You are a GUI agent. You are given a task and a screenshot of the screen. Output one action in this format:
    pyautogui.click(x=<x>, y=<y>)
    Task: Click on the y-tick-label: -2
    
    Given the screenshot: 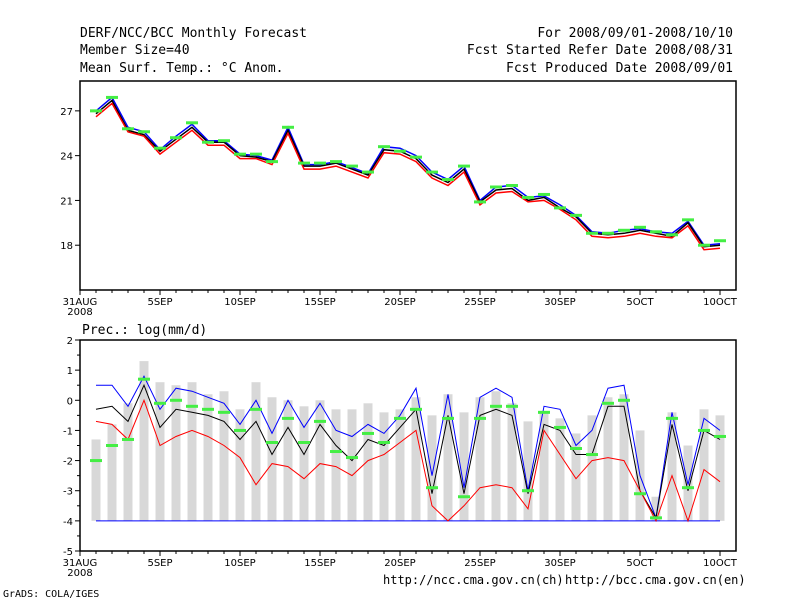 What is the action you would take?
    pyautogui.click(x=68, y=462)
    